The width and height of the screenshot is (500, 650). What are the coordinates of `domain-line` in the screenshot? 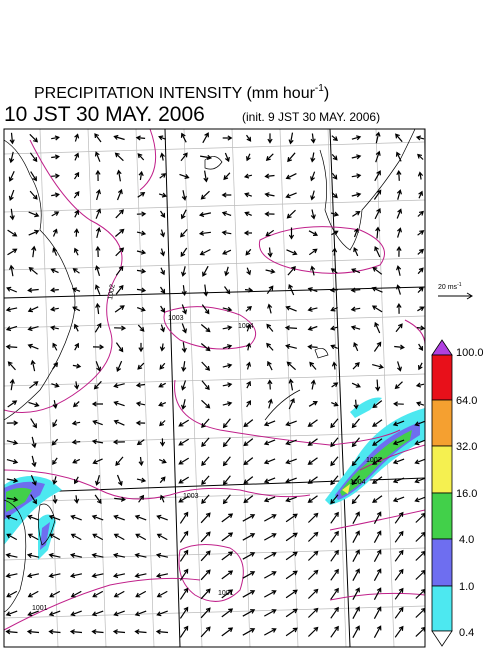 It's located at (172, 388).